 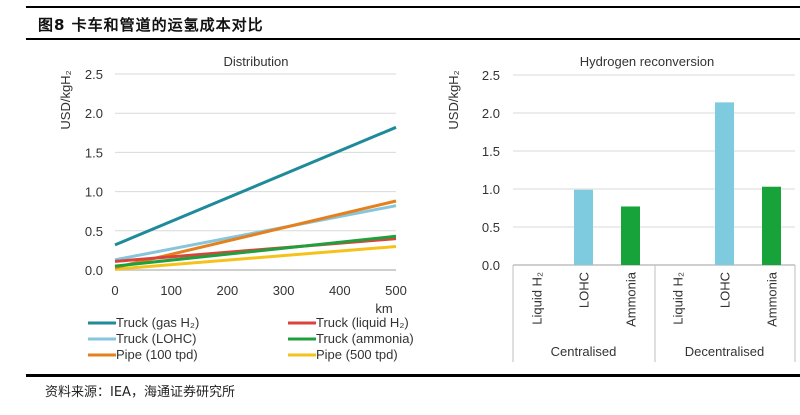 I want to click on source-note: 资料来源：IEA，海通证券研究所, so click(x=140, y=392).